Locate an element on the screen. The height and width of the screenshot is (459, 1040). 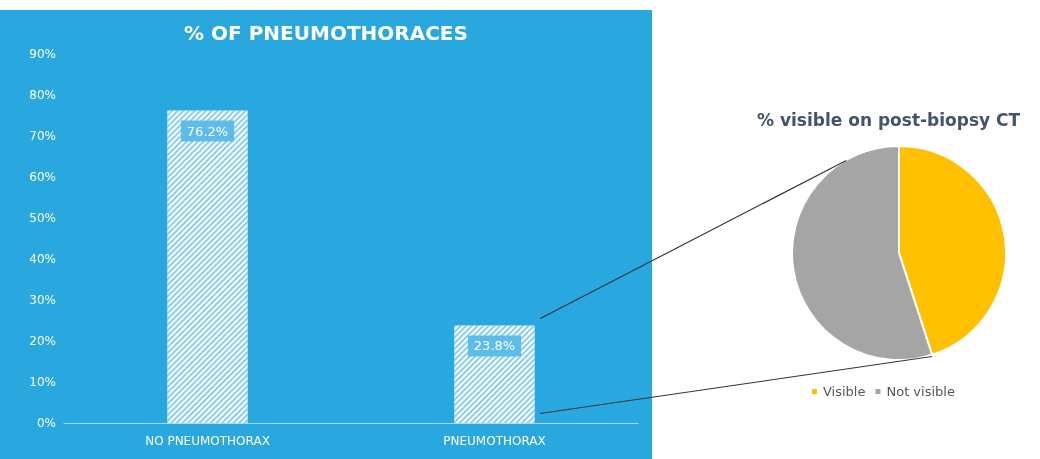
y-tick-label: 20% is located at coordinates (42, 341).